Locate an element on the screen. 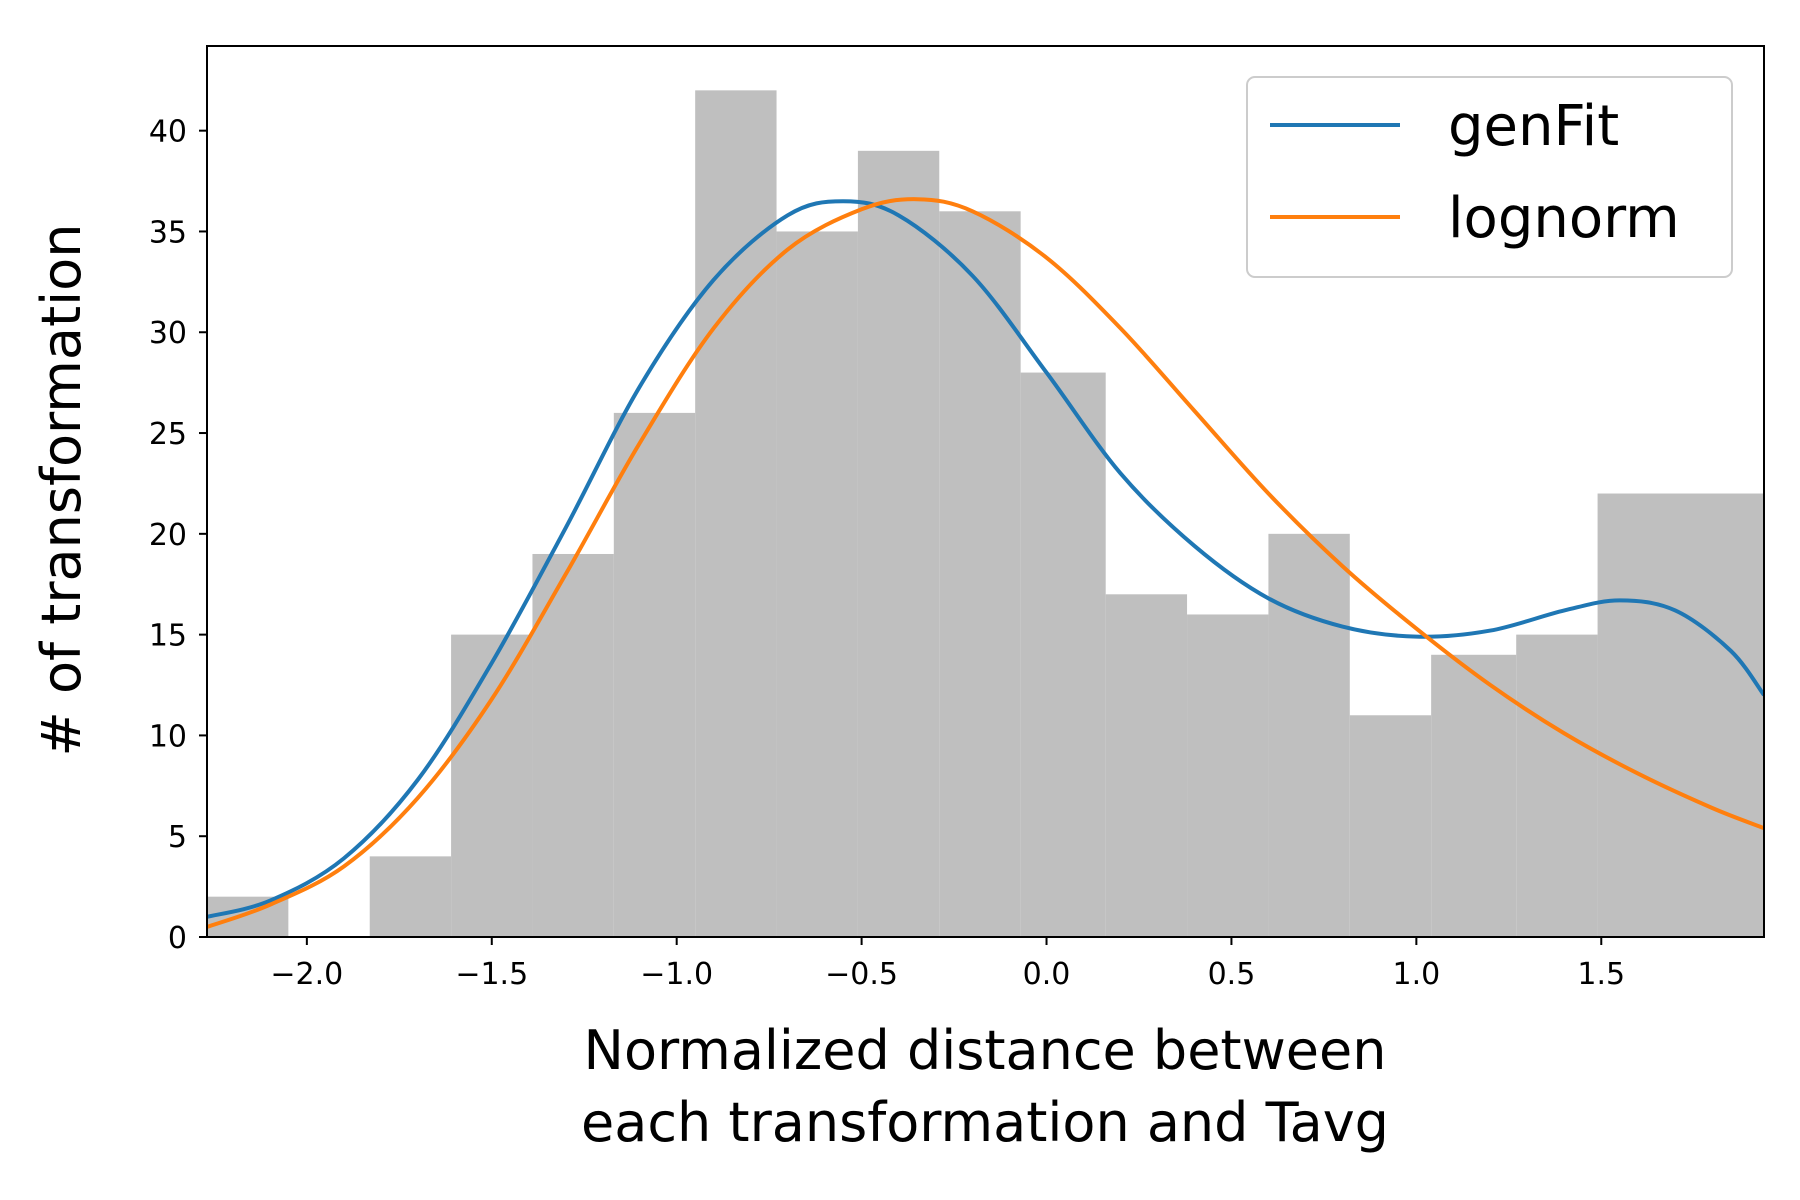 This screenshot has height=1200, width=1800. x-tick-label: −0.5 is located at coordinates (861, 974).